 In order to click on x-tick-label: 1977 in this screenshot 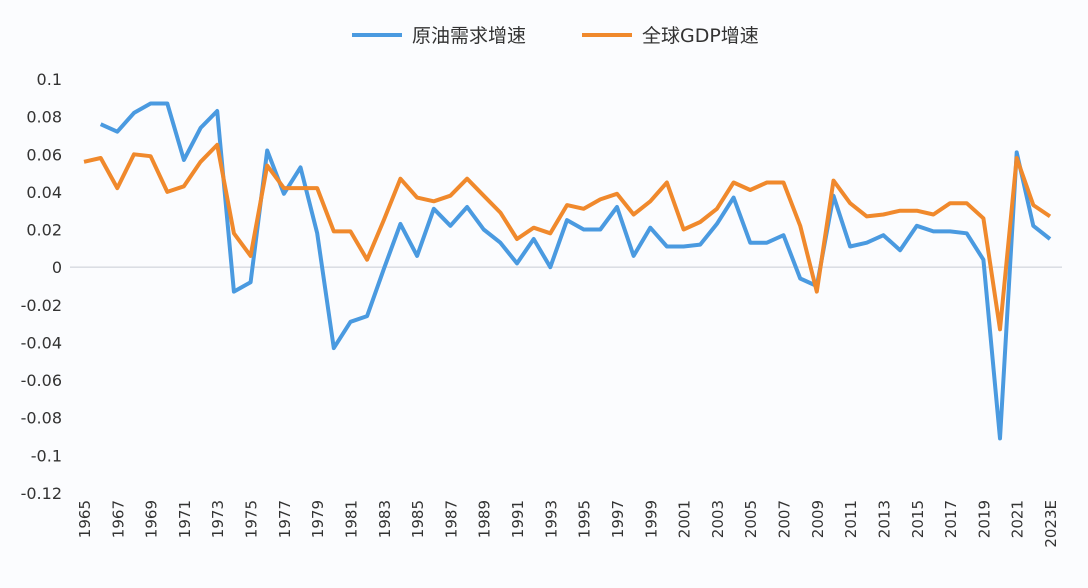, I will do `click(285, 519)`.